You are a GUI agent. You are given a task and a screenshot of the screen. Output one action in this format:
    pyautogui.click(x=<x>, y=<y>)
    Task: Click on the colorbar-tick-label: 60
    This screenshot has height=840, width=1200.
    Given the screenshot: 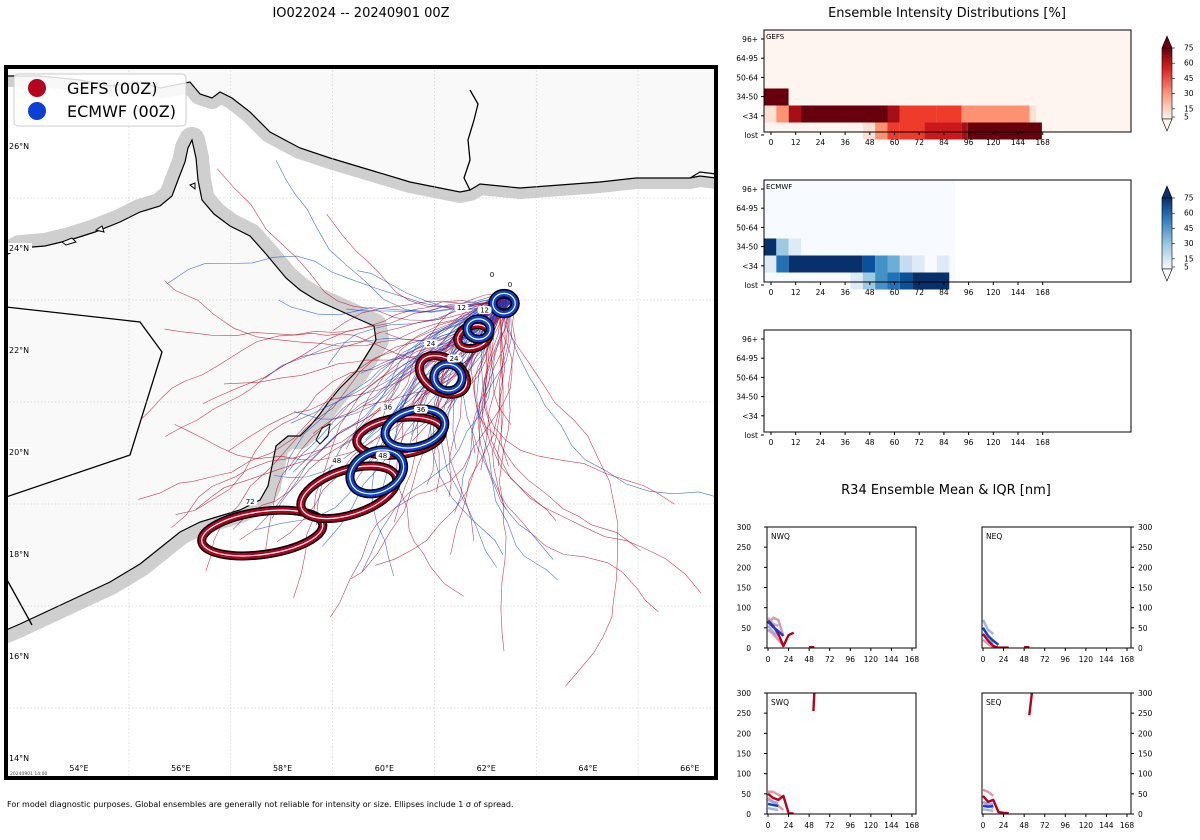 What is the action you would take?
    pyautogui.click(x=1189, y=213)
    